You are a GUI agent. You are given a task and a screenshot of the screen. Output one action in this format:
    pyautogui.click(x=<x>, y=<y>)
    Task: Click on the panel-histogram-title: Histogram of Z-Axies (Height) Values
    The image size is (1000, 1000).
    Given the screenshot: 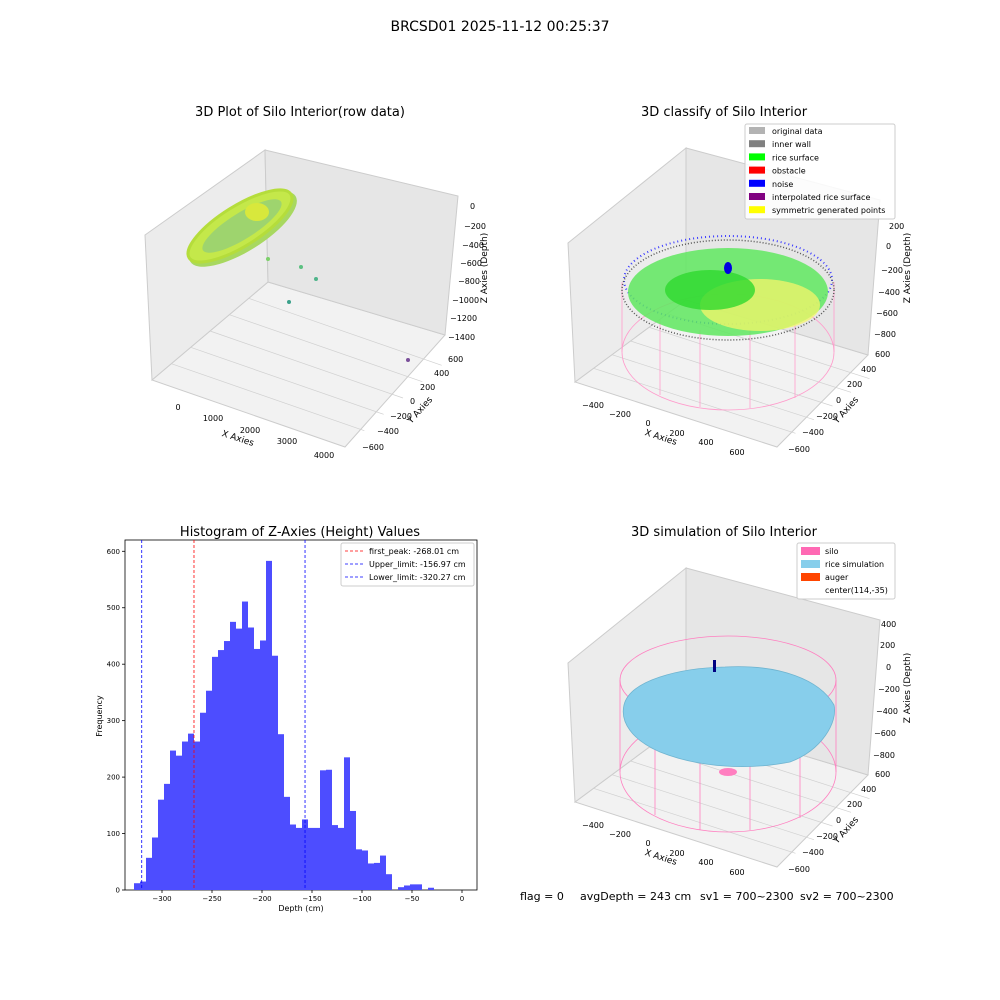 What is the action you would take?
    pyautogui.click(x=300, y=532)
    